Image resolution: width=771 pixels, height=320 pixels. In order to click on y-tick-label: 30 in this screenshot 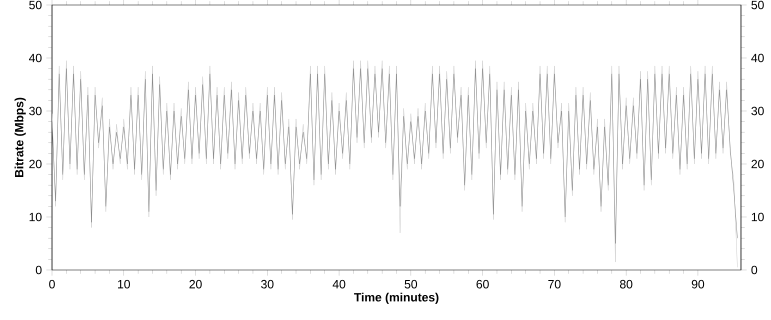, I will do `click(35, 111)`.